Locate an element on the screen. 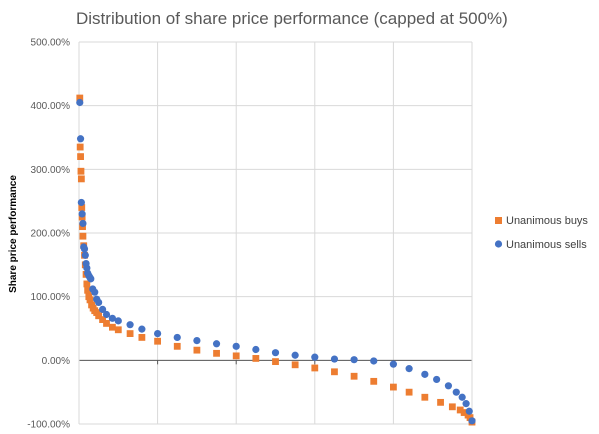 The image size is (599, 434). legend-item-buys: Unanimous buys is located at coordinates (541, 221).